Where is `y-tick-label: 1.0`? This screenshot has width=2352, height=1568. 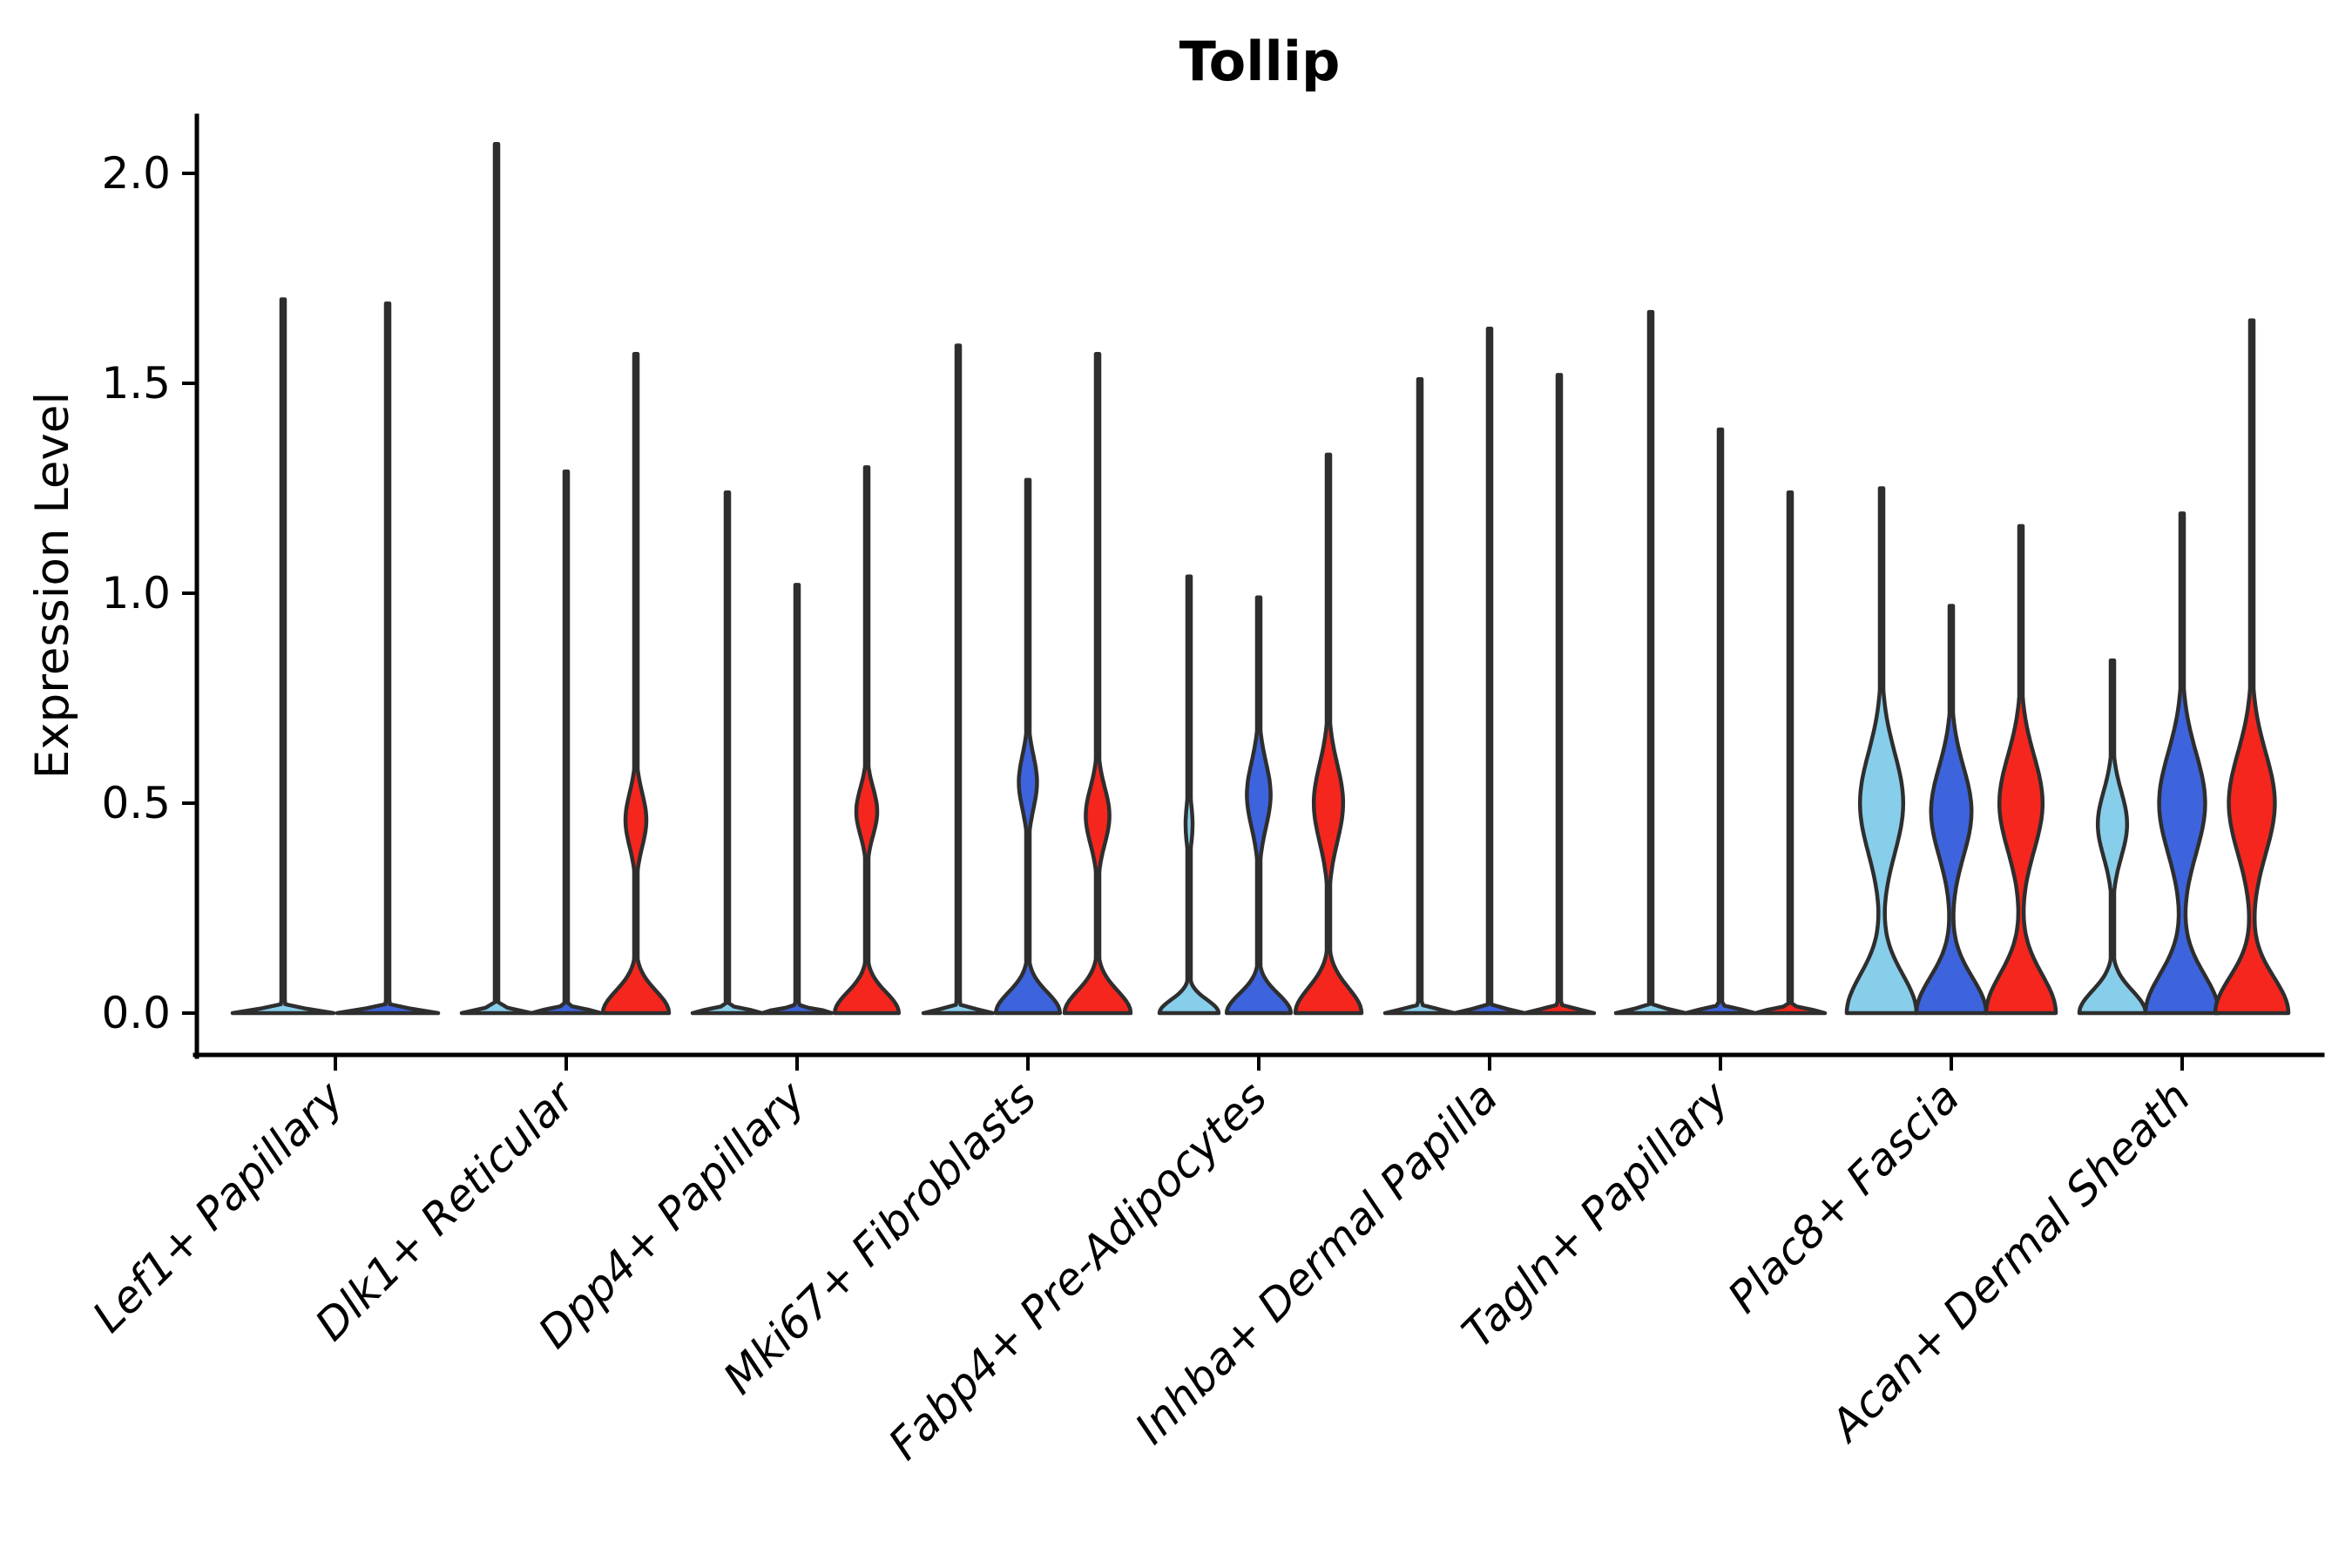
y-tick-label: 1.0 is located at coordinates (136, 593).